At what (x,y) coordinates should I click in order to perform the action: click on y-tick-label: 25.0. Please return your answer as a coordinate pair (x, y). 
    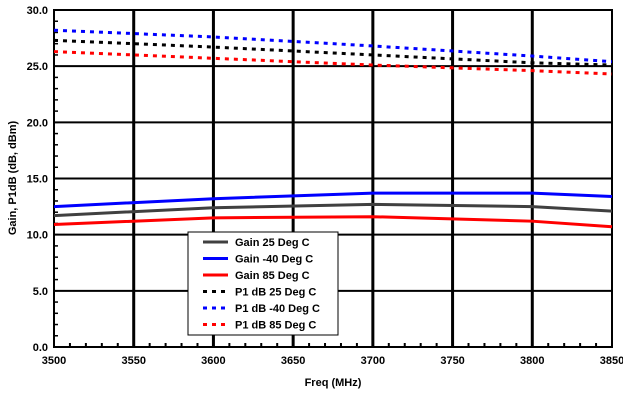
    Looking at the image, I should click on (37, 67).